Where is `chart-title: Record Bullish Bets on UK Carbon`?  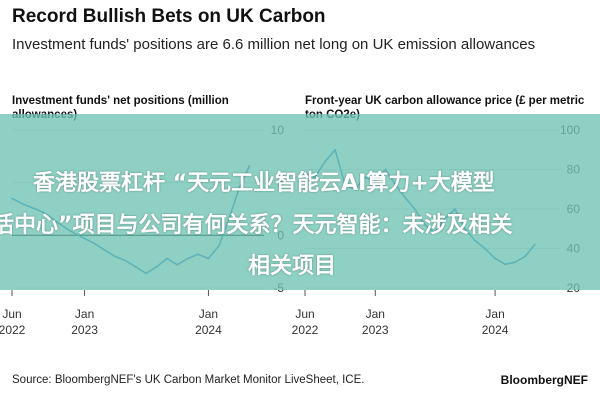
chart-title: Record Bullish Bets on UK Carbon is located at coordinates (169, 16).